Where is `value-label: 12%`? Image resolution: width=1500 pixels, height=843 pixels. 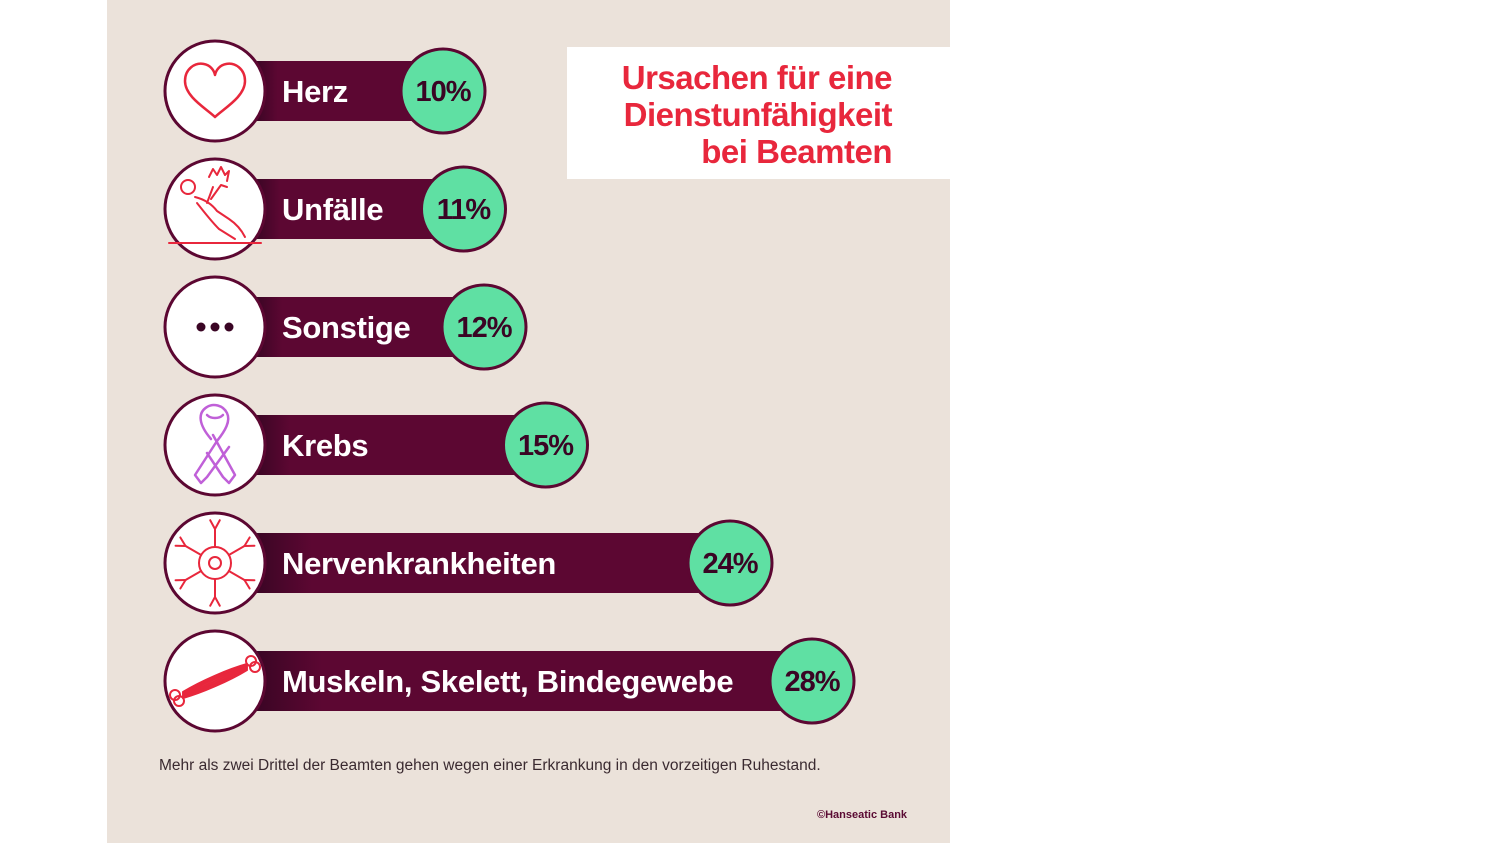
value-label: 12% is located at coordinates (484, 328).